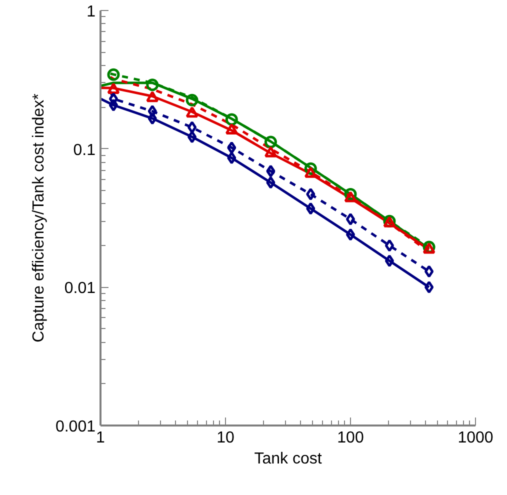  What do you see at coordinates (39, 218) in the screenshot?
I see `y-axis-title: Capture efficiency/Tank cost index*` at bounding box center [39, 218].